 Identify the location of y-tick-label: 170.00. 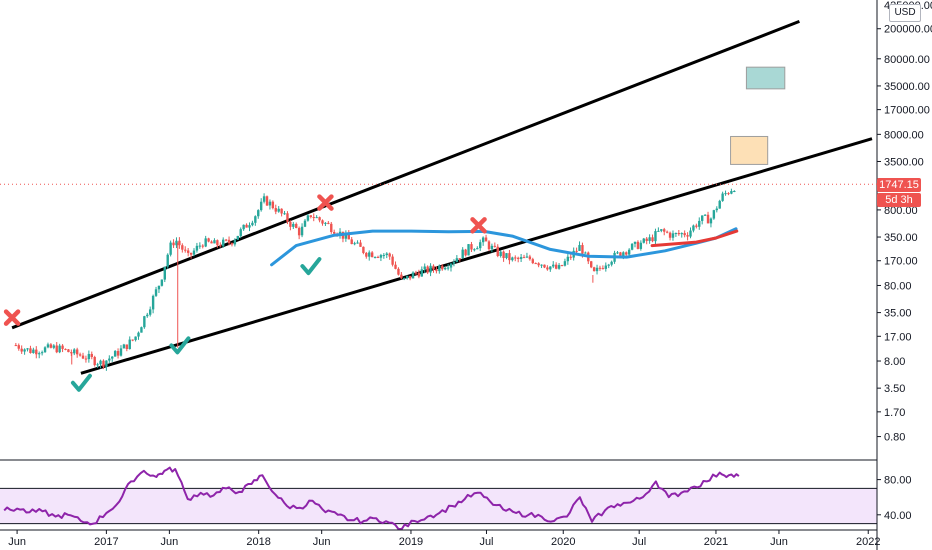
(901, 262).